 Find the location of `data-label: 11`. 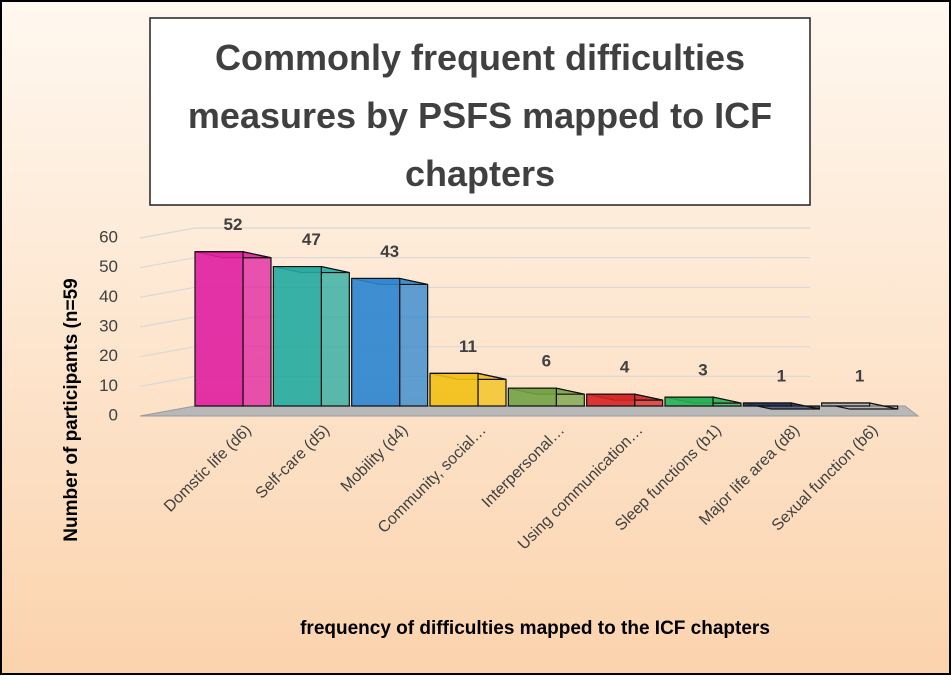

data-label: 11 is located at coordinates (468, 346).